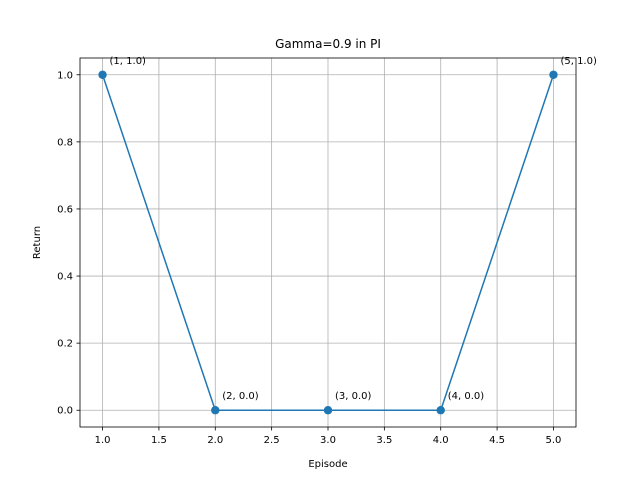 This screenshot has height=480, width=640. I want to click on x-tick-label: 3.0, so click(328, 440).